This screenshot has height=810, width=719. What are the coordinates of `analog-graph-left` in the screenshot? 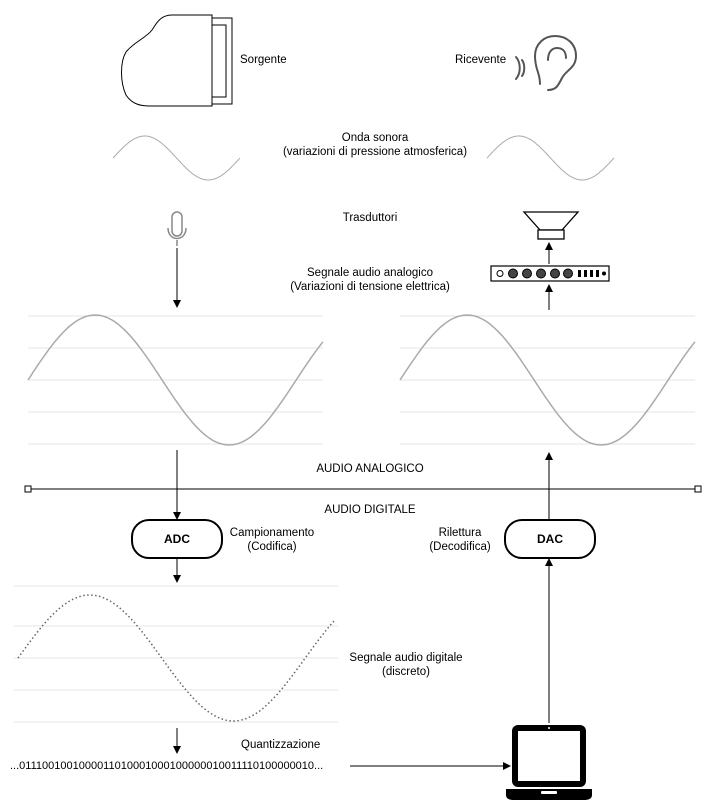 It's located at (175, 380).